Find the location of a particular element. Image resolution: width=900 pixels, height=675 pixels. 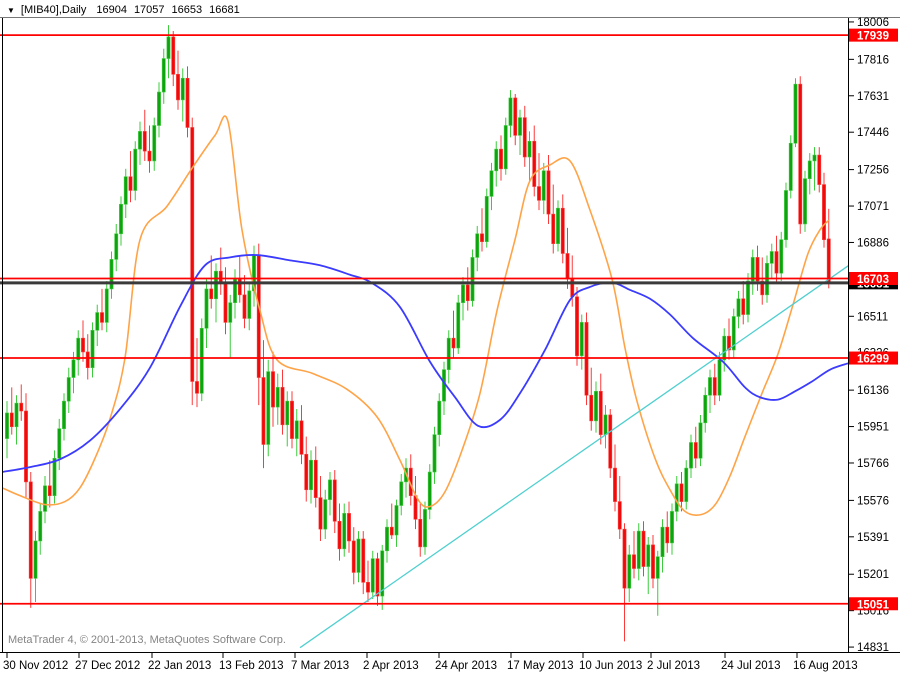

svg-text: 17939 is located at coordinates (873, 37).